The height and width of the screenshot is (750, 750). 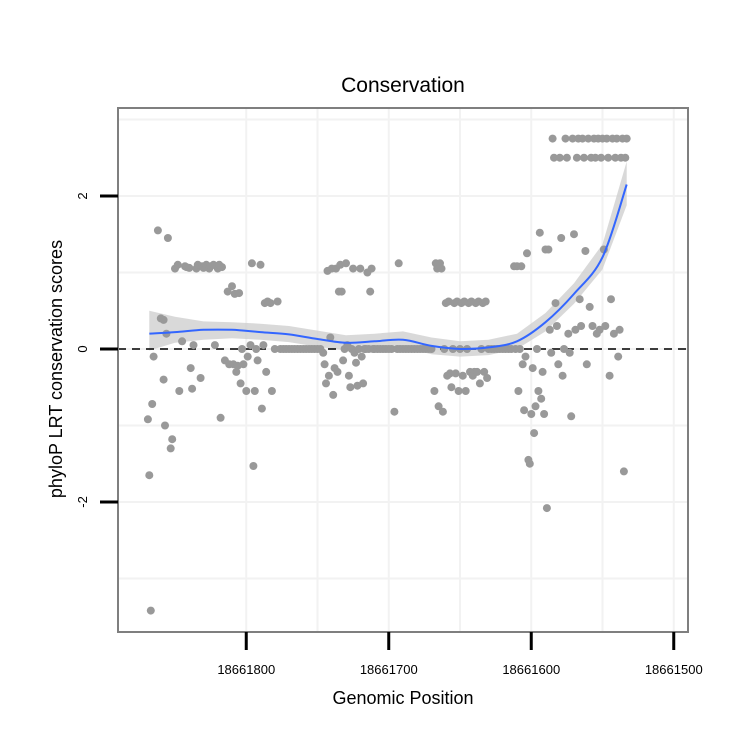 I want to click on y-tick-label: 2, so click(x=82, y=195).